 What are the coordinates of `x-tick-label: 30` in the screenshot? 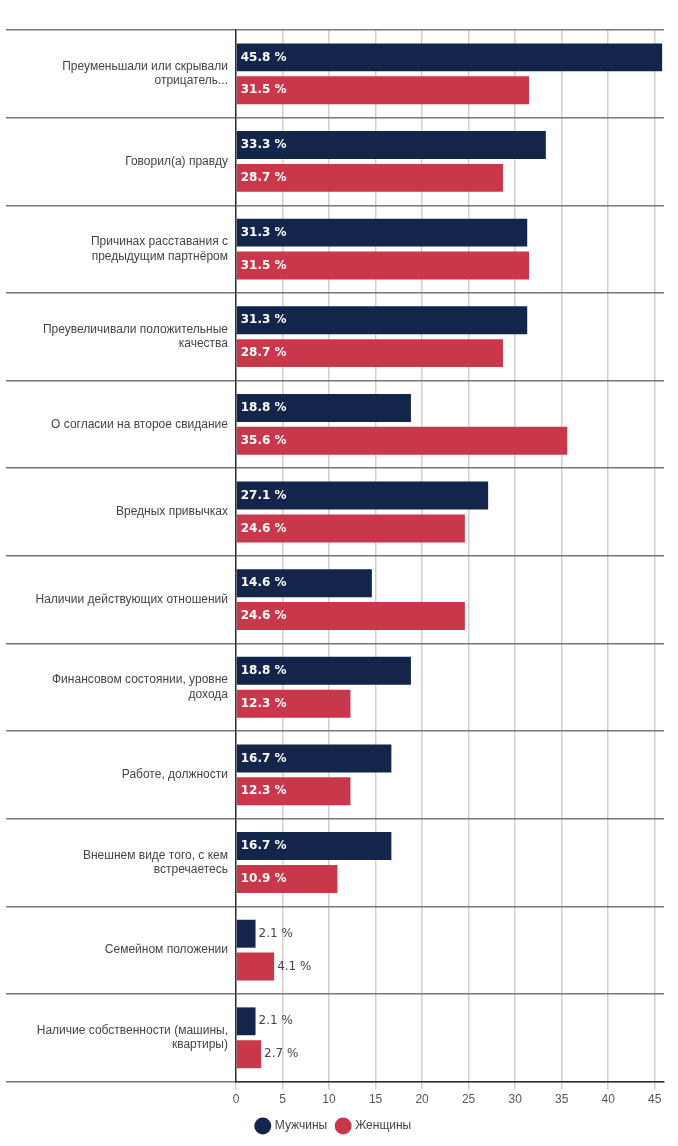 It's located at (515, 1099).